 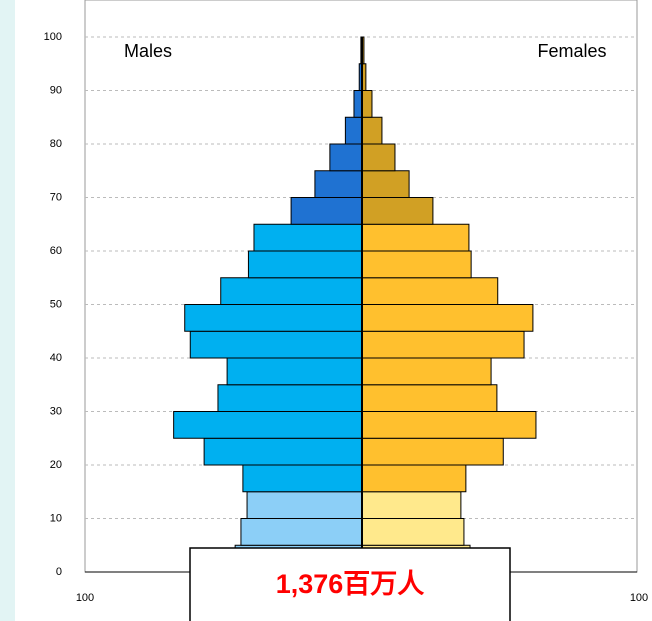 I want to click on y-tick-label: 20, so click(x=56, y=465).